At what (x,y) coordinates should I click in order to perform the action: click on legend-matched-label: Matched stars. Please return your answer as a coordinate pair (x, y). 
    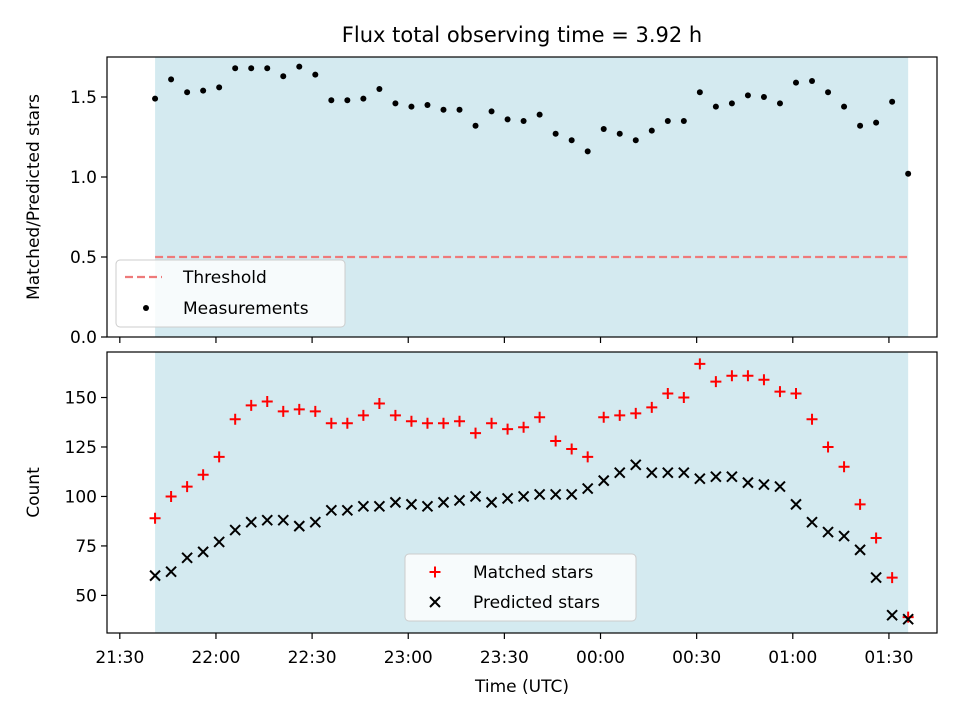
    Looking at the image, I should click on (533, 573).